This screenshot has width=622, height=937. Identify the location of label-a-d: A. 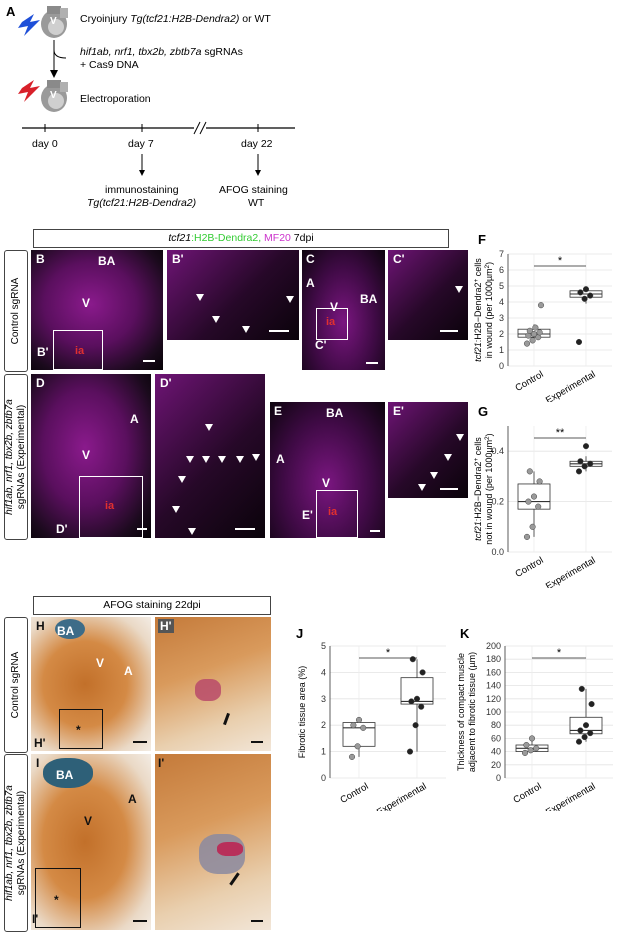
(134, 419).